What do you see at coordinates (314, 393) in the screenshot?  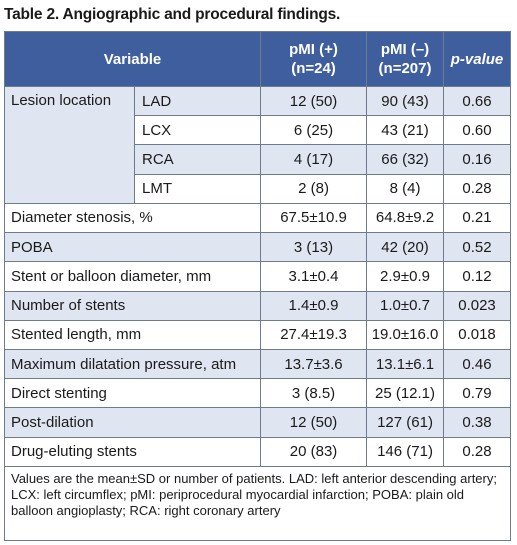 I see `cell-pmi-positive: 3 (8.5)` at bounding box center [314, 393].